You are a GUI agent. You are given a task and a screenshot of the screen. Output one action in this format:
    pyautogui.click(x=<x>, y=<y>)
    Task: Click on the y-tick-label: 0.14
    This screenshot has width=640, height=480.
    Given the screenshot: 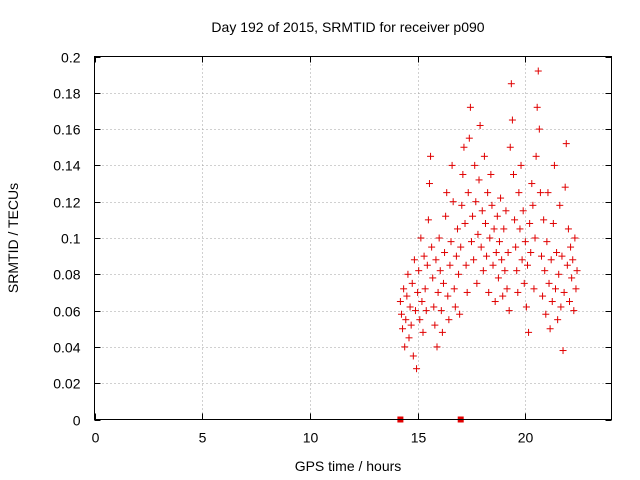 What is the action you would take?
    pyautogui.click(x=66, y=166)
    